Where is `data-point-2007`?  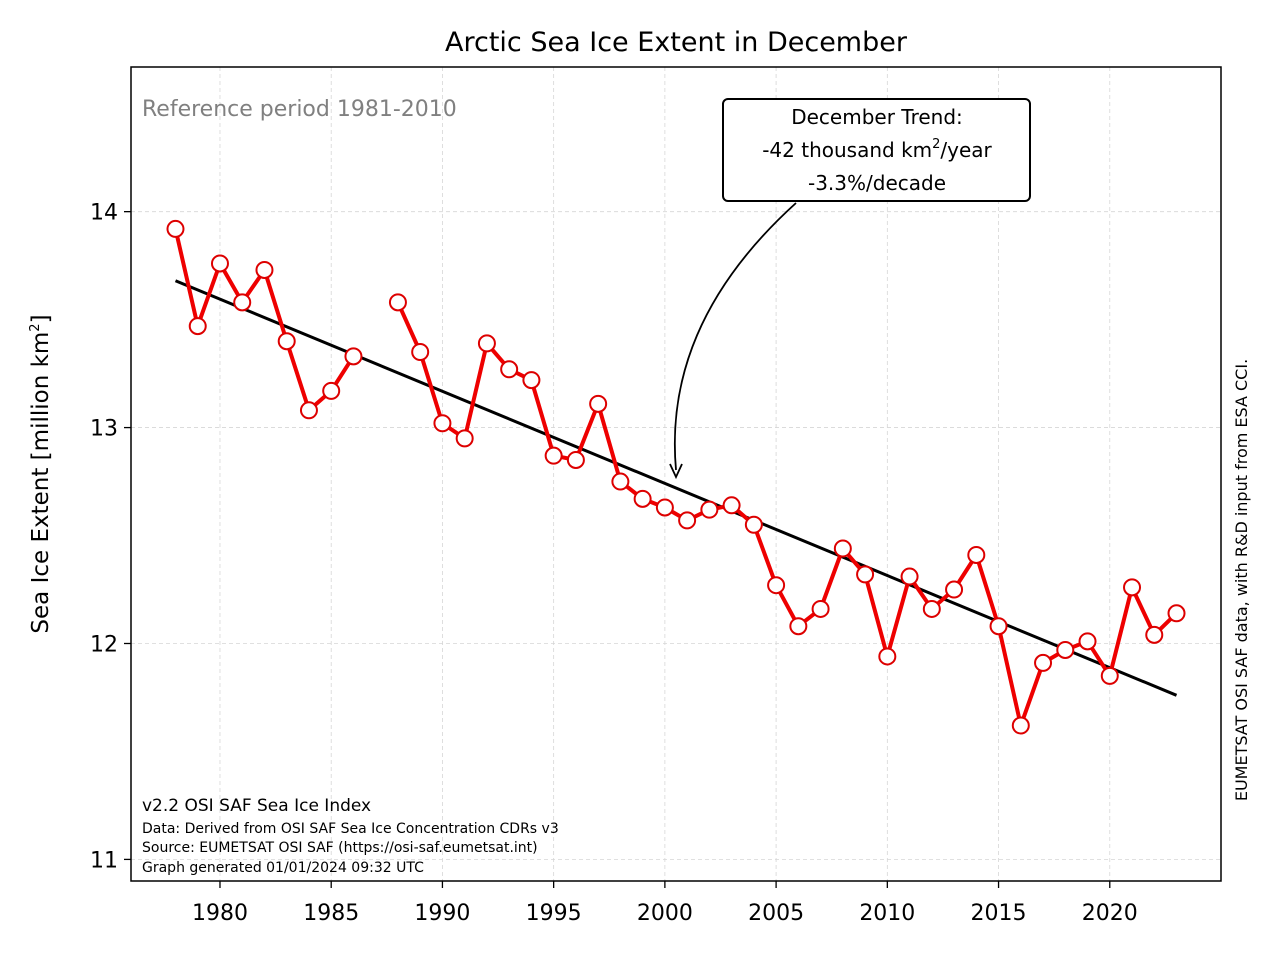 data-point-2007 is located at coordinates (820, 608).